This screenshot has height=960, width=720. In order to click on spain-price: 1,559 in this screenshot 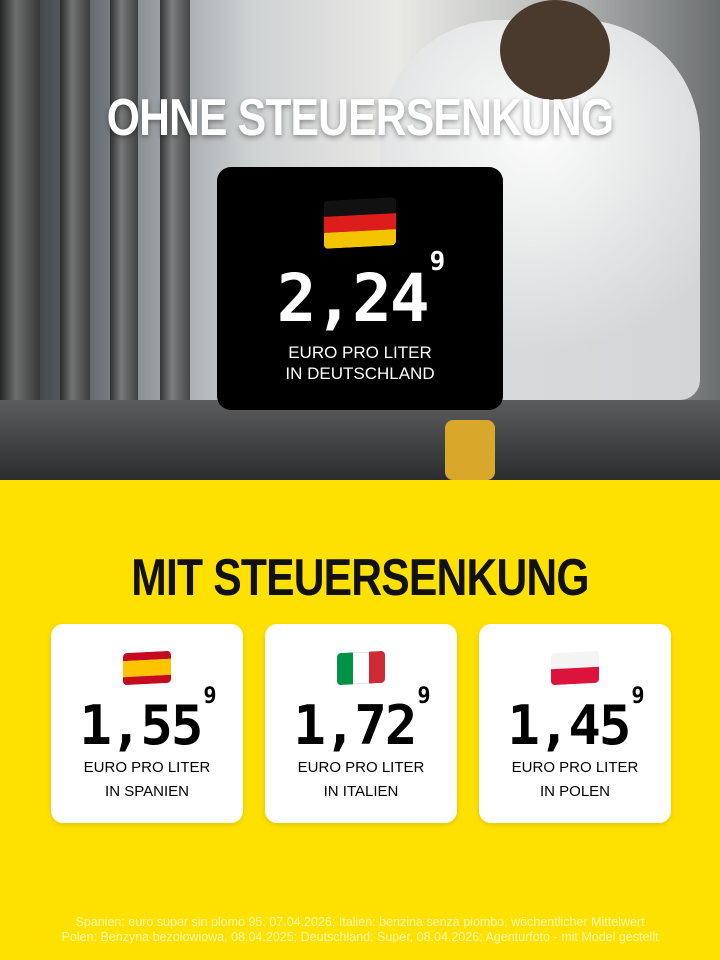, I will do `click(147, 720)`.